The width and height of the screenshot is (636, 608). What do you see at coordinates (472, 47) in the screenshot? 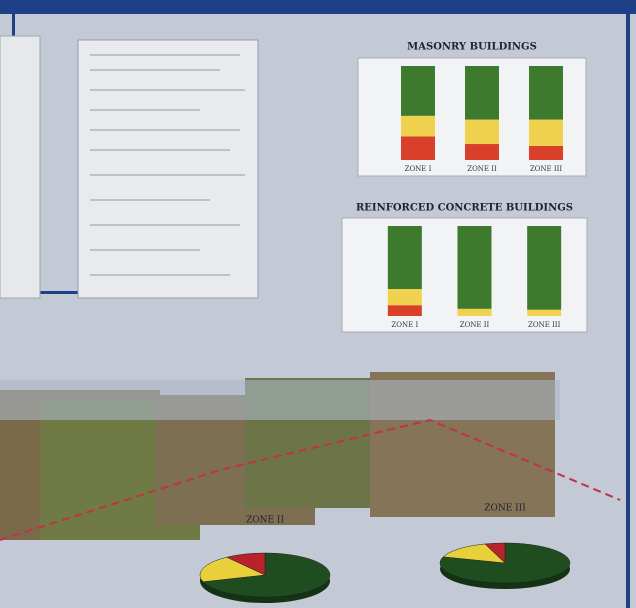
I see `chart-title: MASONRY BUILDINGS` at bounding box center [472, 47].